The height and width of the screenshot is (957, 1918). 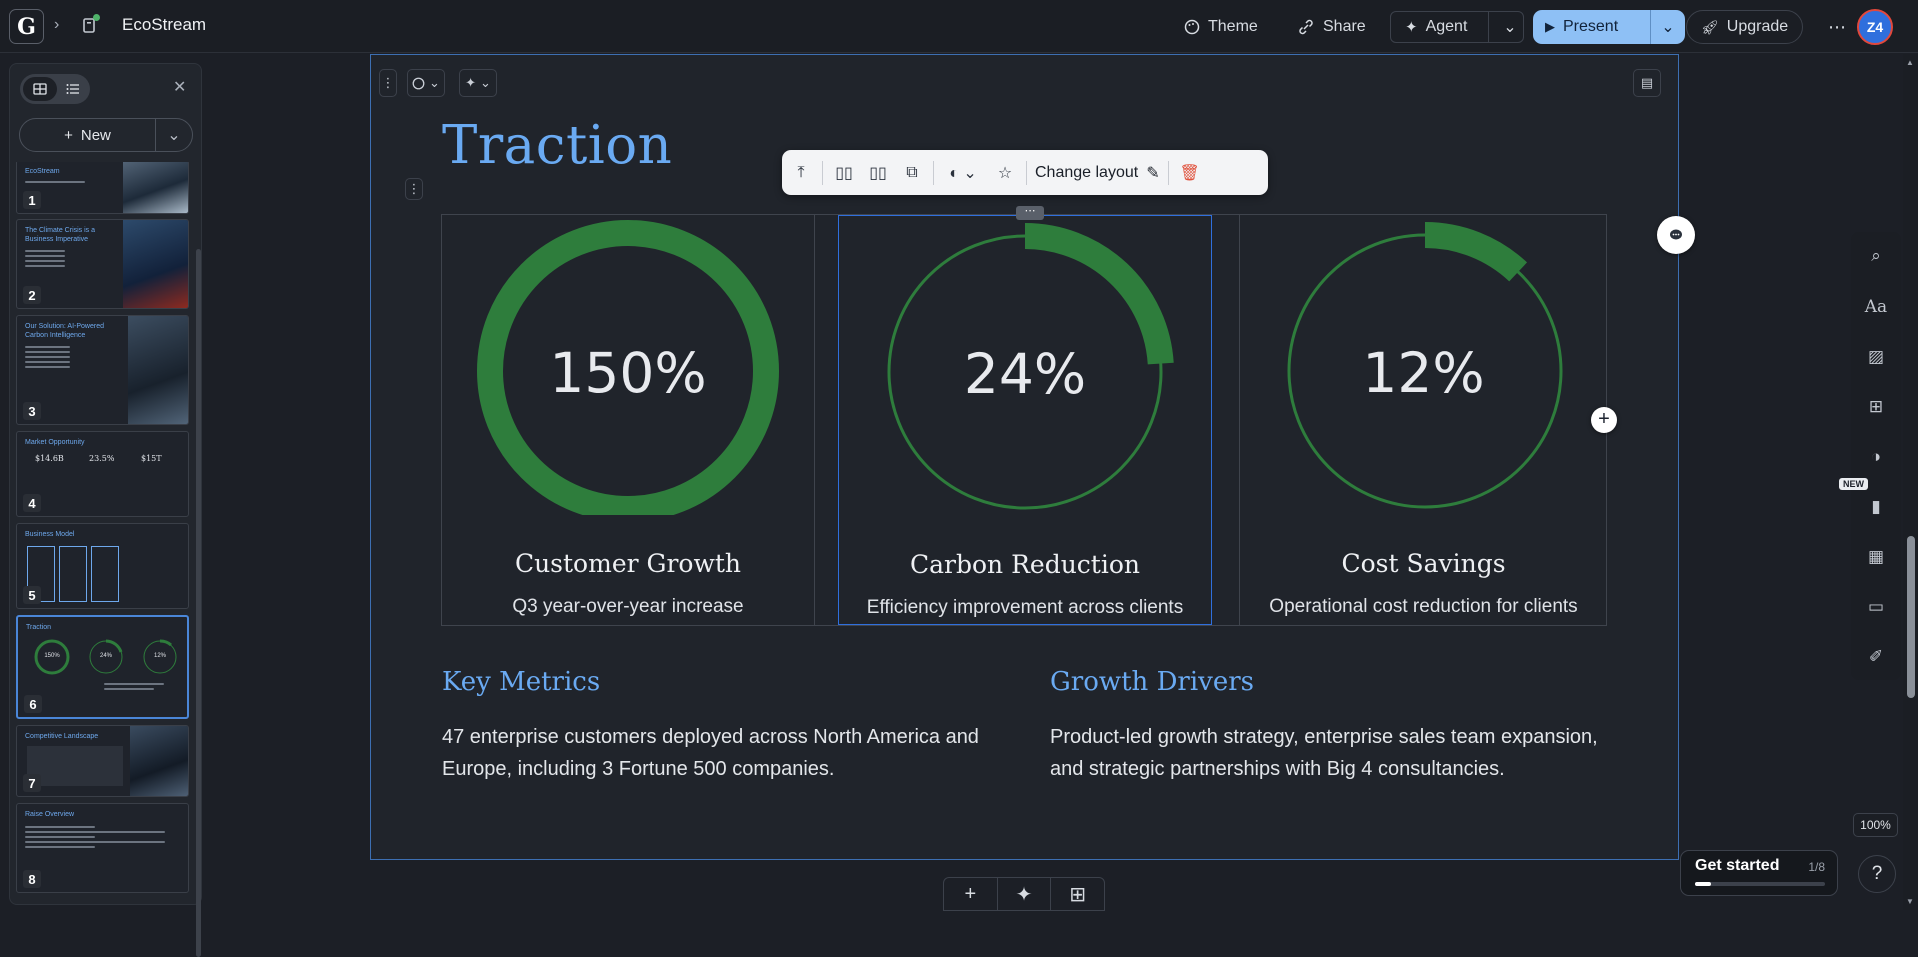 What do you see at coordinates (1423, 563) in the screenshot?
I see `metric-title: Cost Savings` at bounding box center [1423, 563].